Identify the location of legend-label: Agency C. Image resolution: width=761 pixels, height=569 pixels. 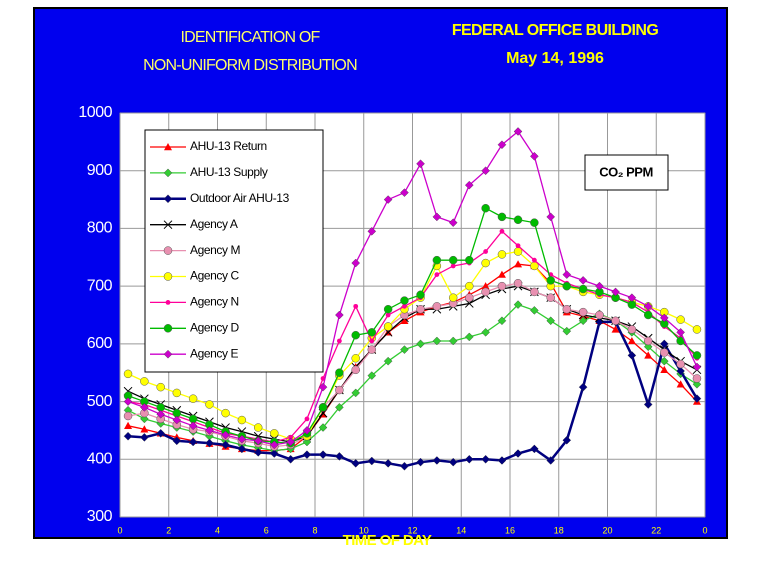
(215, 276).